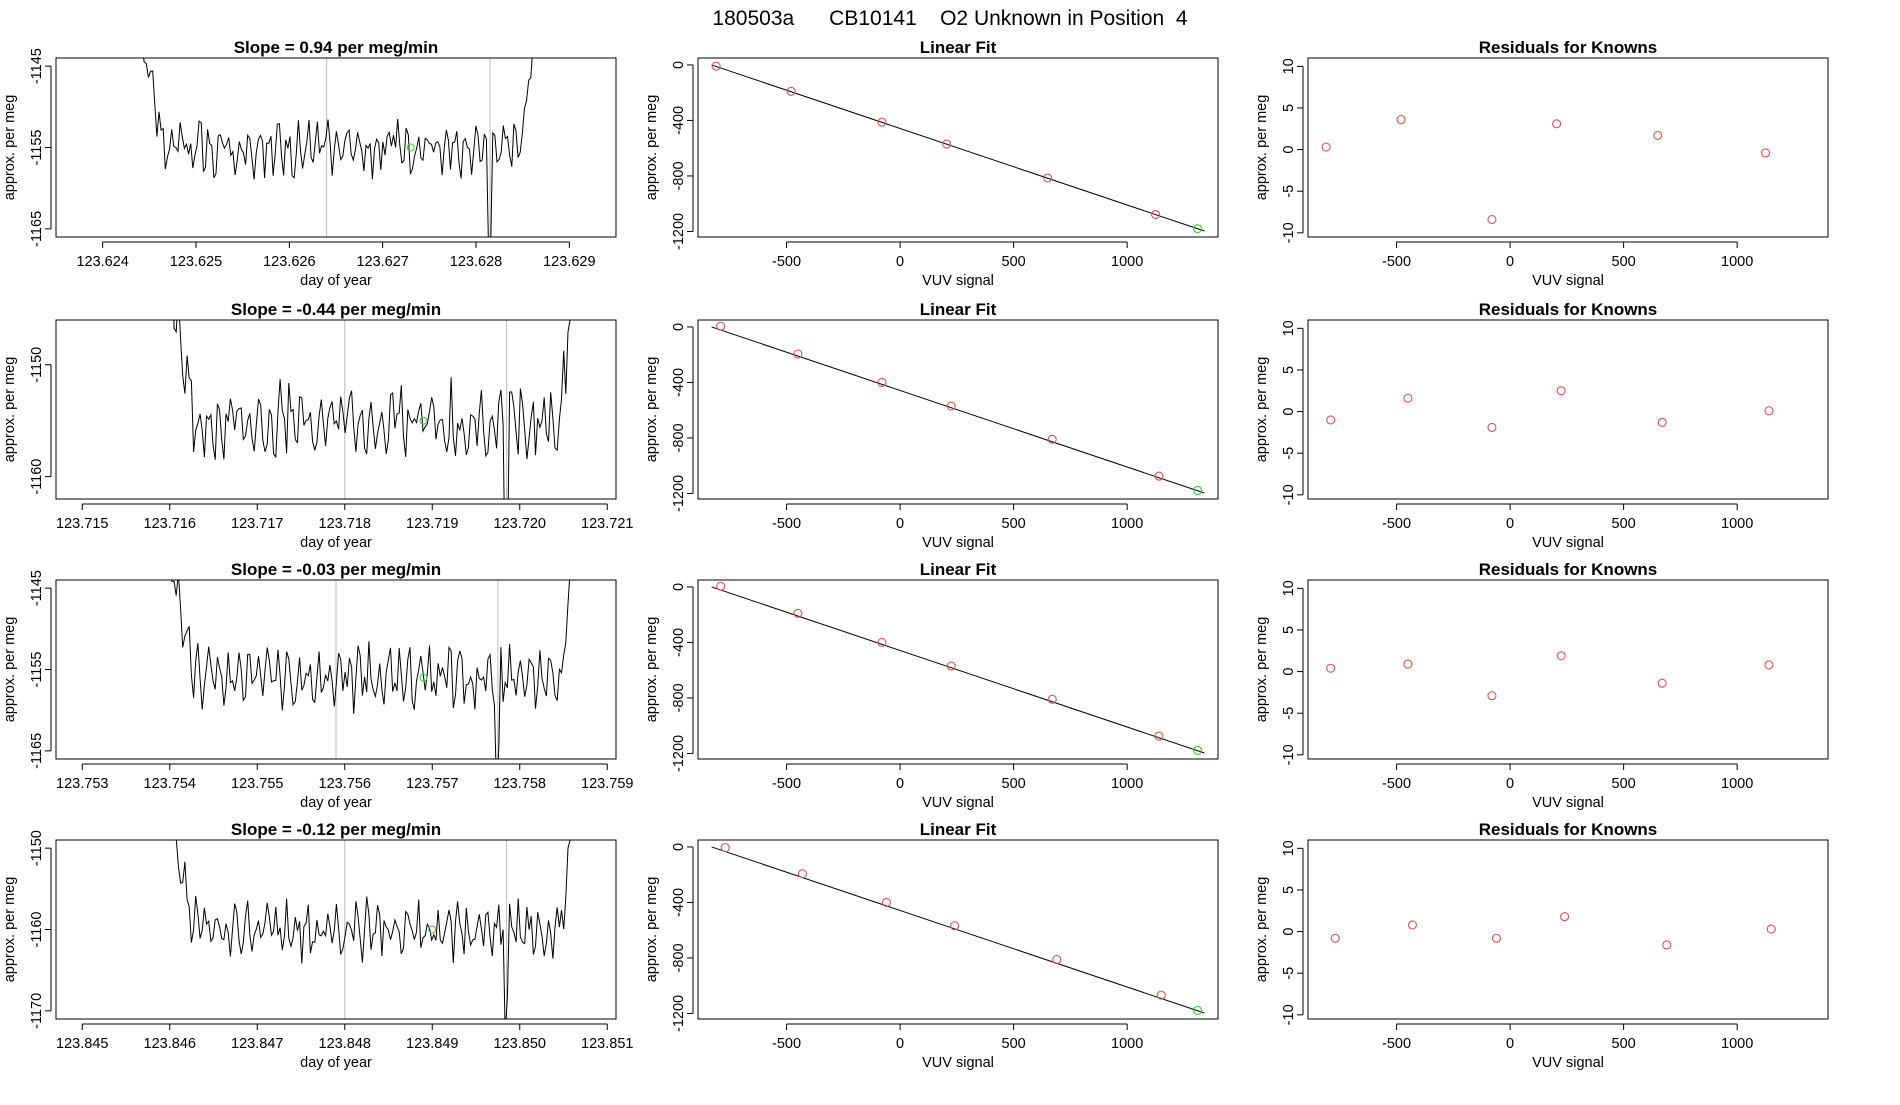  Describe the element at coordinates (607, 1044) in the screenshot. I see `x-tick-label: 123.851` at that location.